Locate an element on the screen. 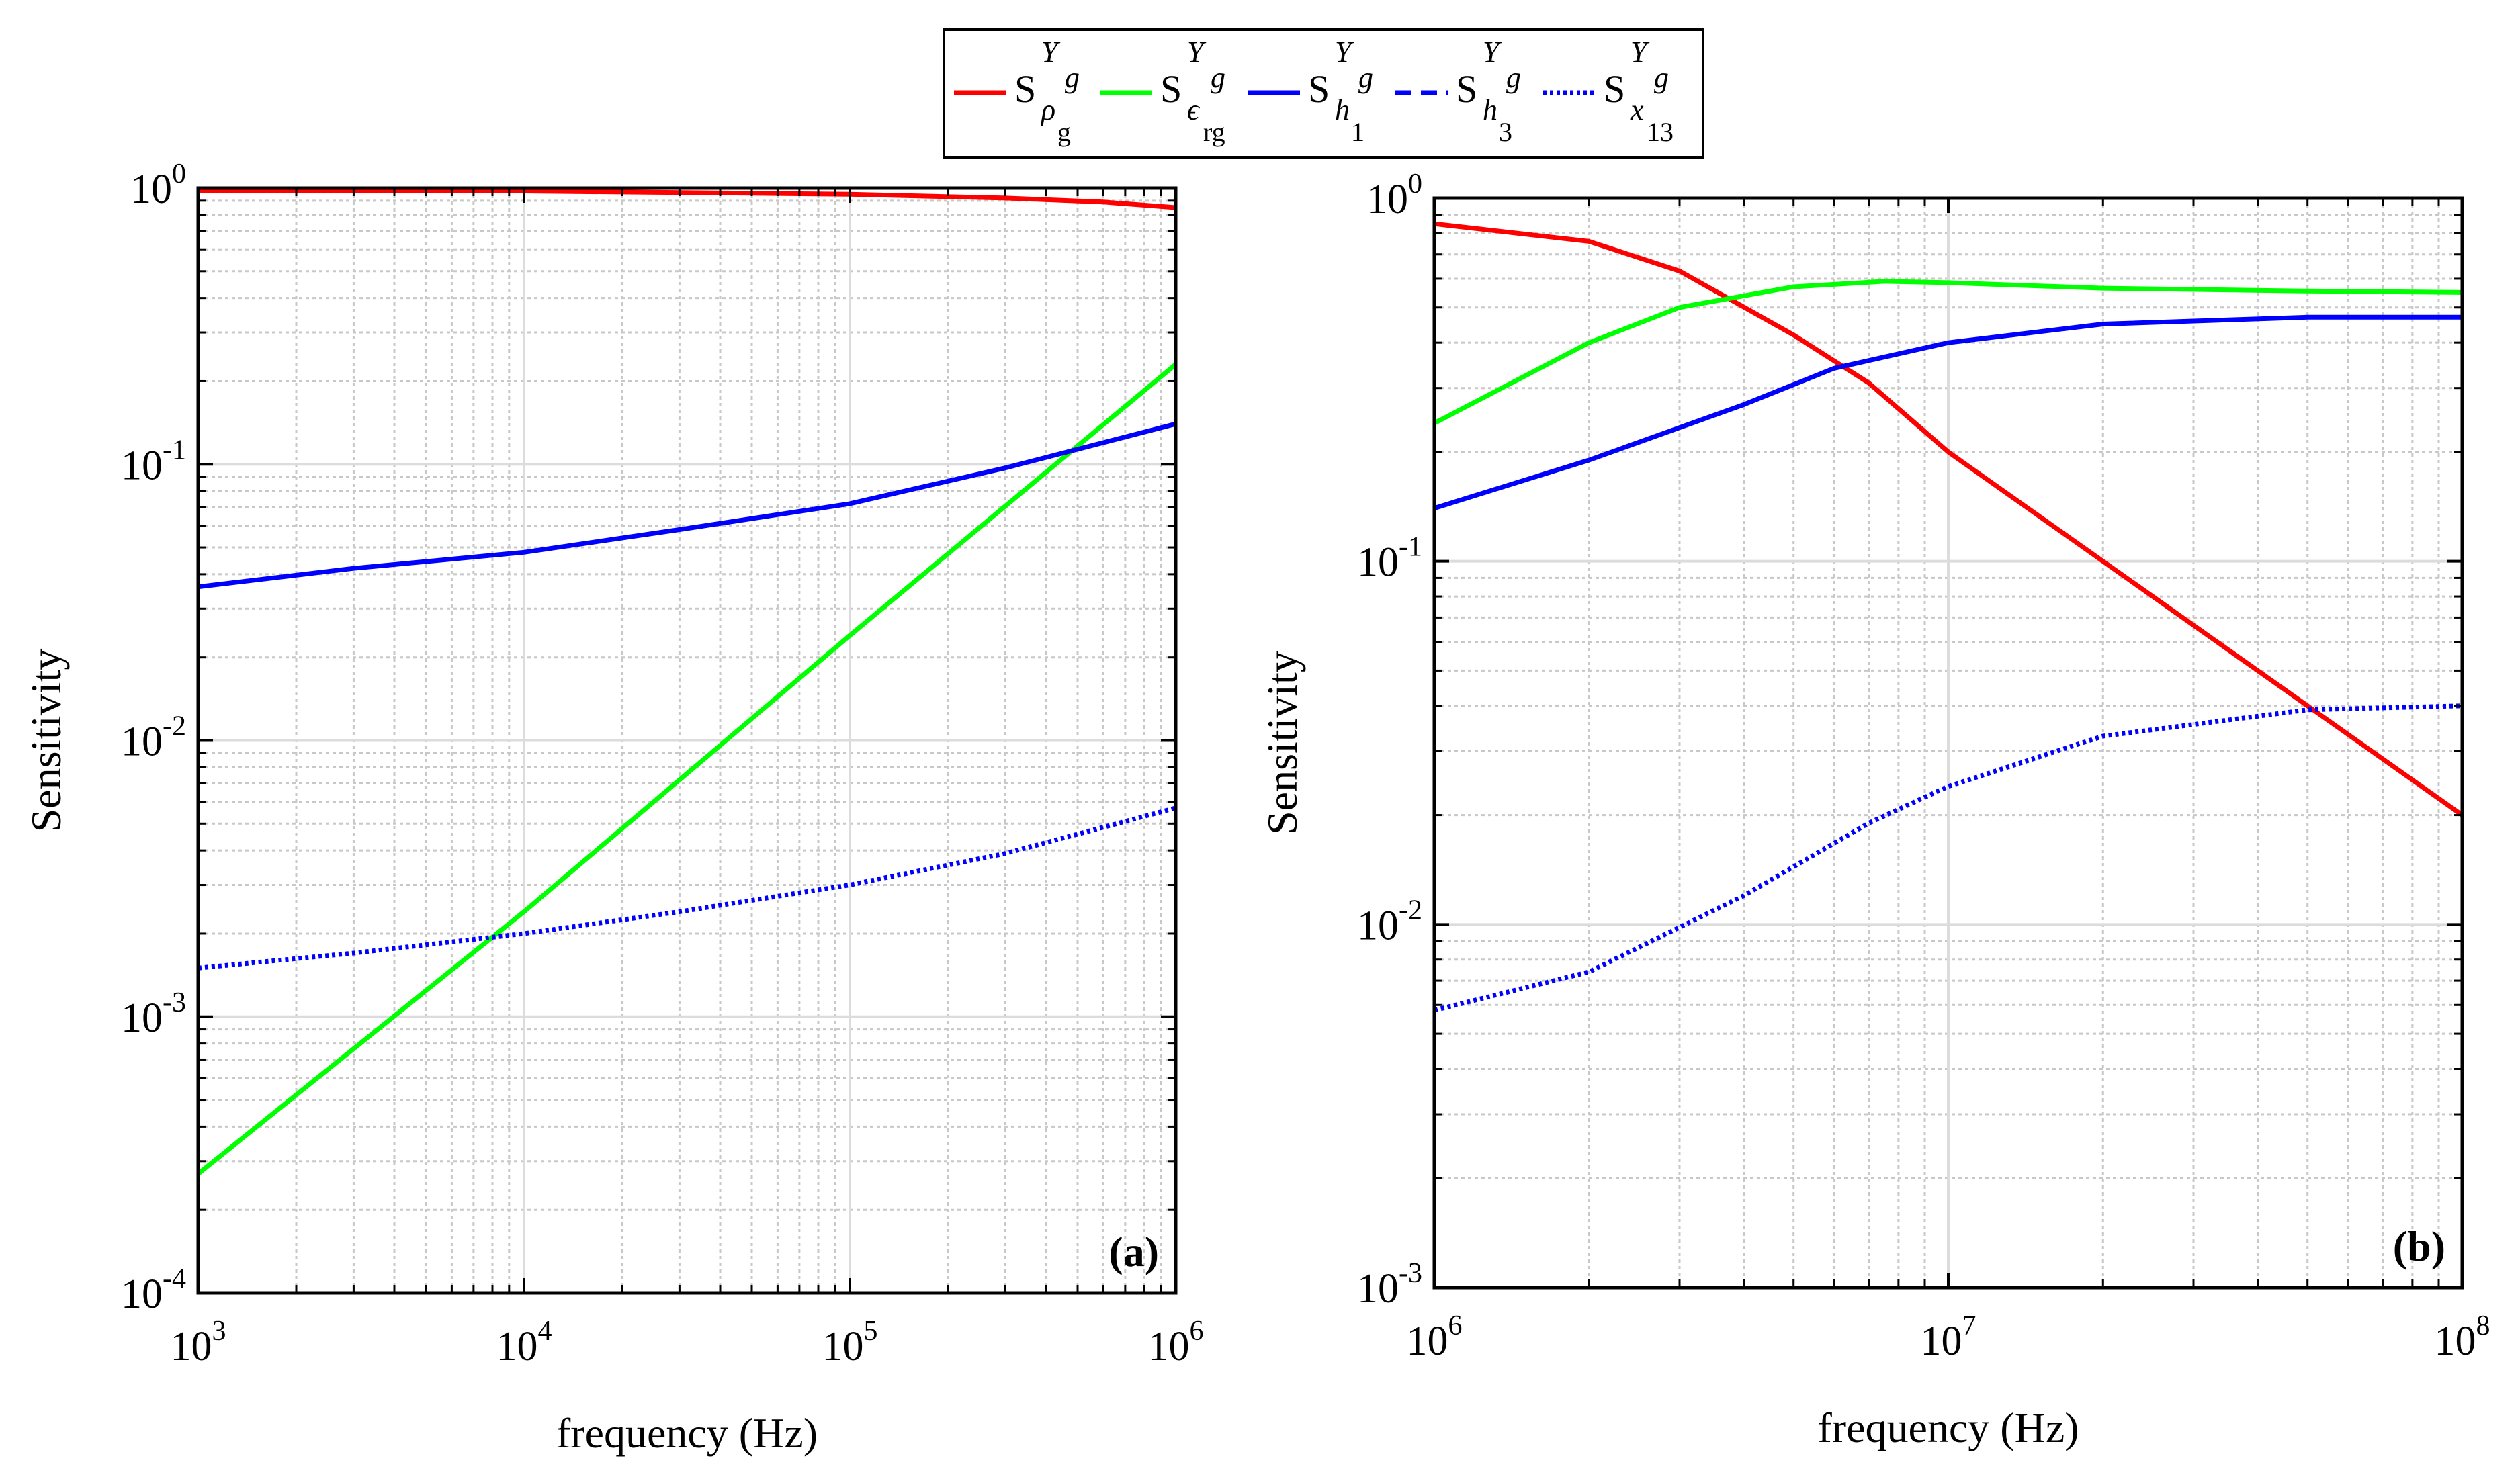  legend-label-subsub: g is located at coordinates (1064, 132).